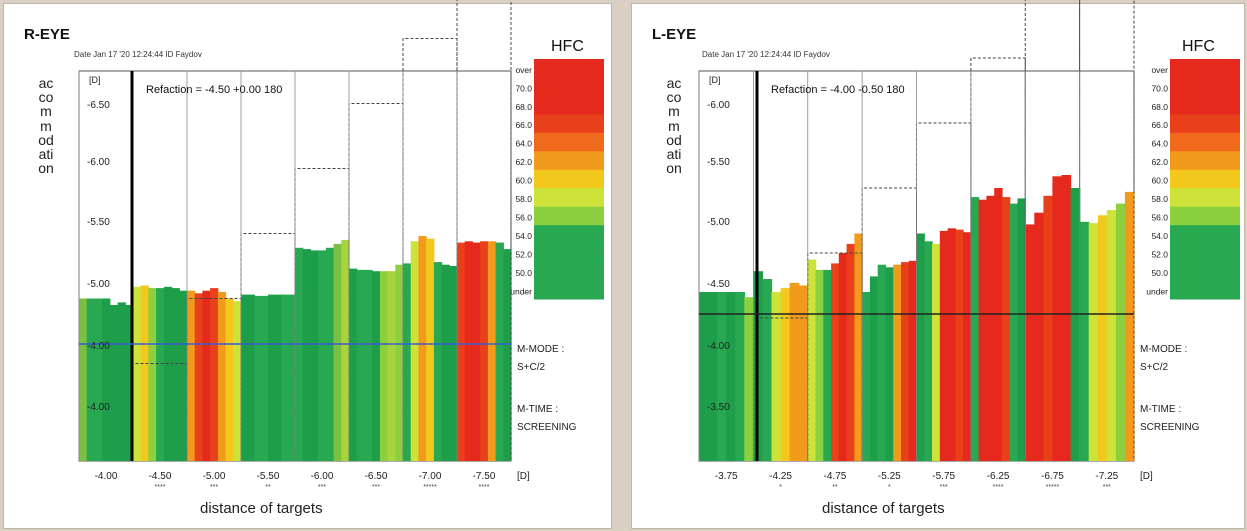 Image resolution: width=1247 pixels, height=531 pixels. Describe the element at coordinates (46, 126) in the screenshot. I see `y-axis-label: accommodation` at that location.